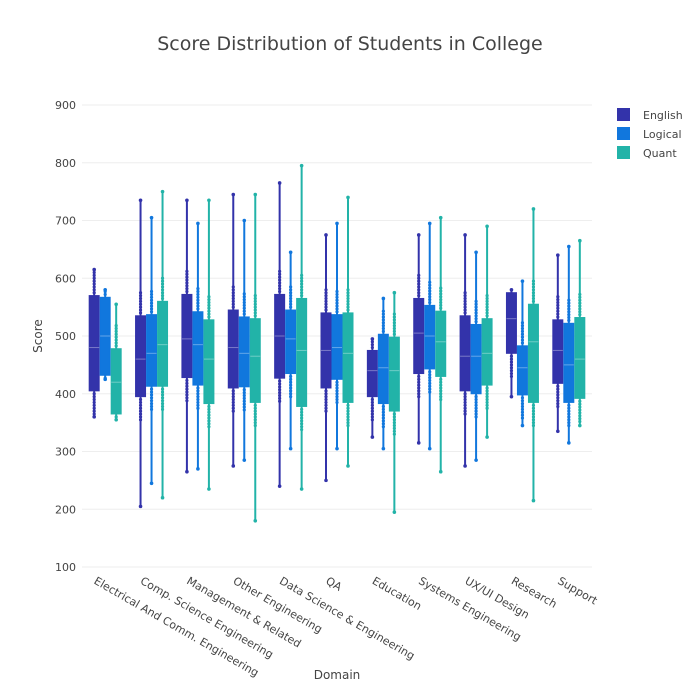  I want to click on box-quant-other-engineering, so click(255, 357).